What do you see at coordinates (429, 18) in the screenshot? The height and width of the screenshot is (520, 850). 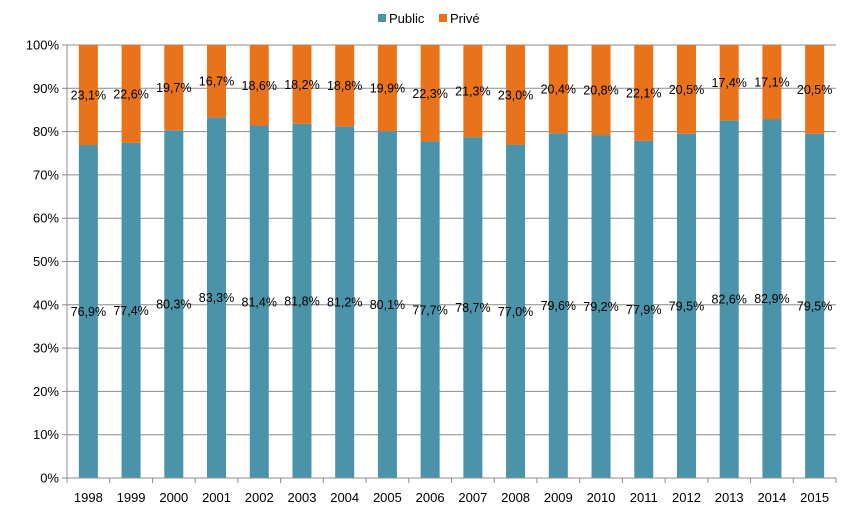 I see `legend: Public Privé` at bounding box center [429, 18].